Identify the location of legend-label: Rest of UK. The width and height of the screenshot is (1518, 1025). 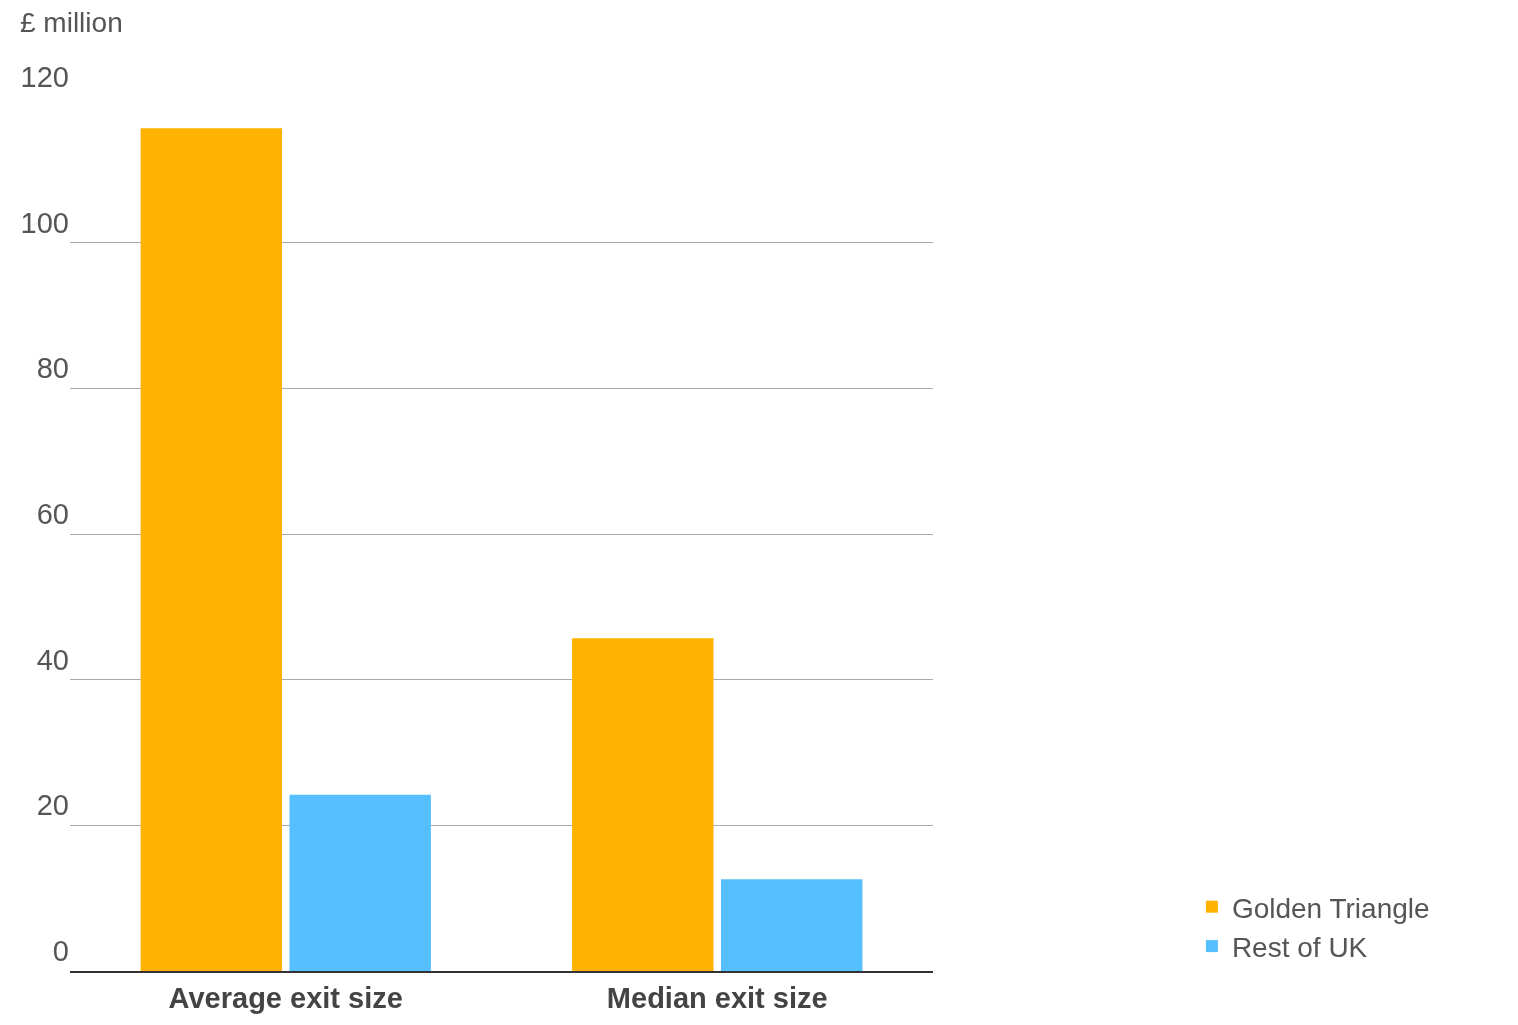
(1299, 948).